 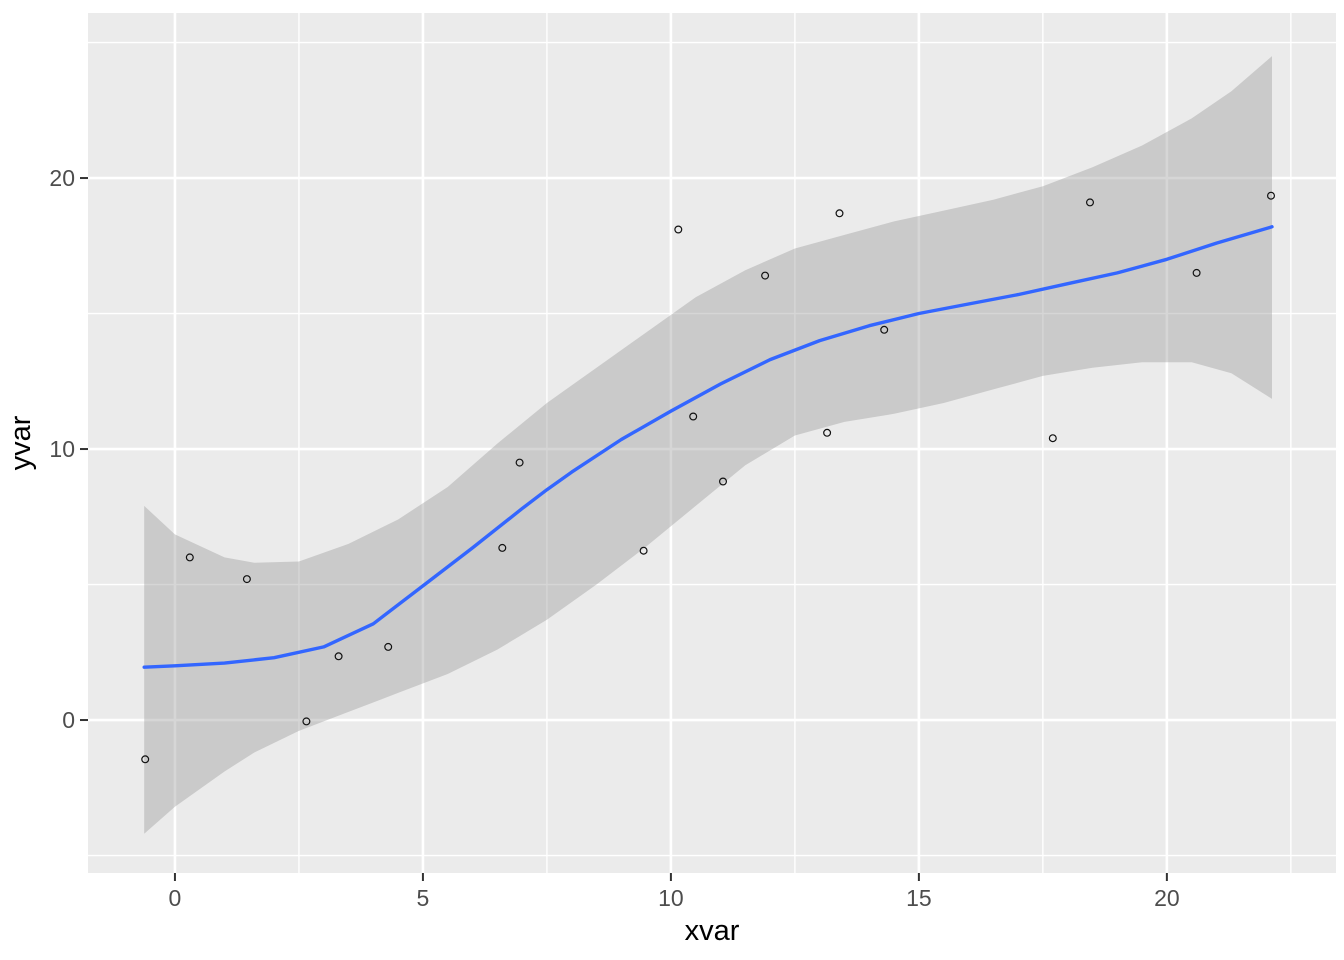 I want to click on y-tick-label: 10, so click(x=62, y=449).